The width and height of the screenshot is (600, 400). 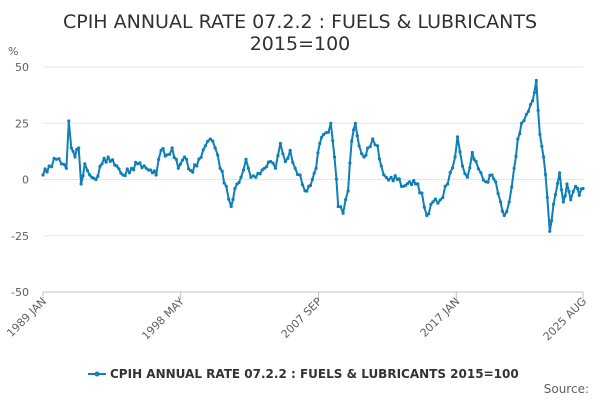 I want to click on y-tick-label: -50, so click(x=20, y=292).